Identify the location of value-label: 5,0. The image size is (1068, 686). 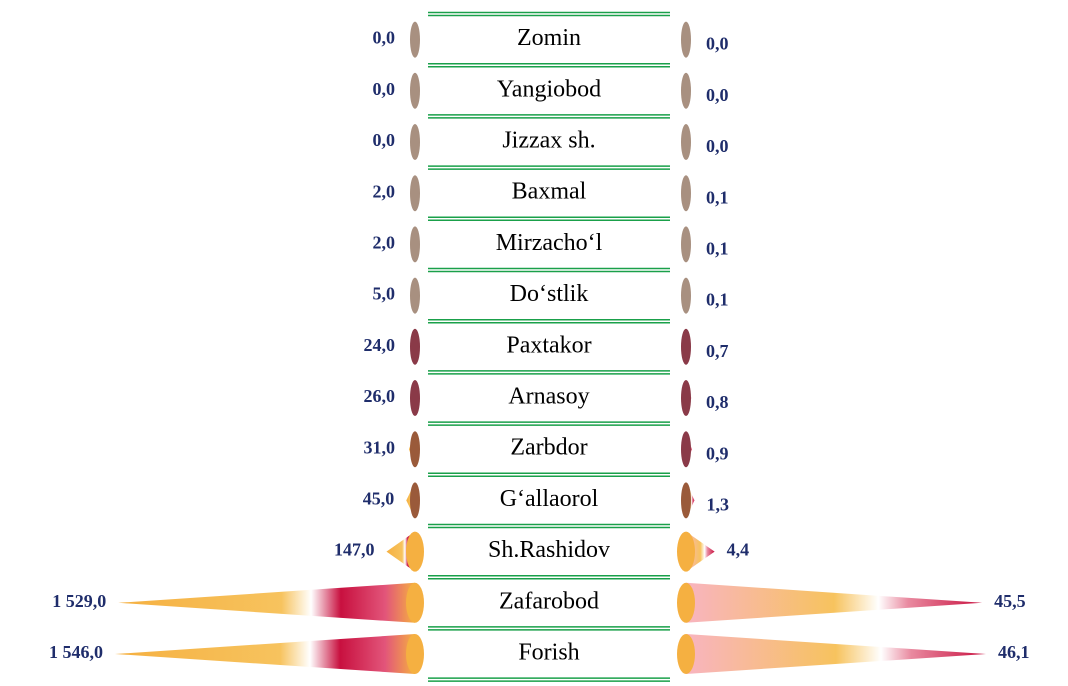
(384, 294).